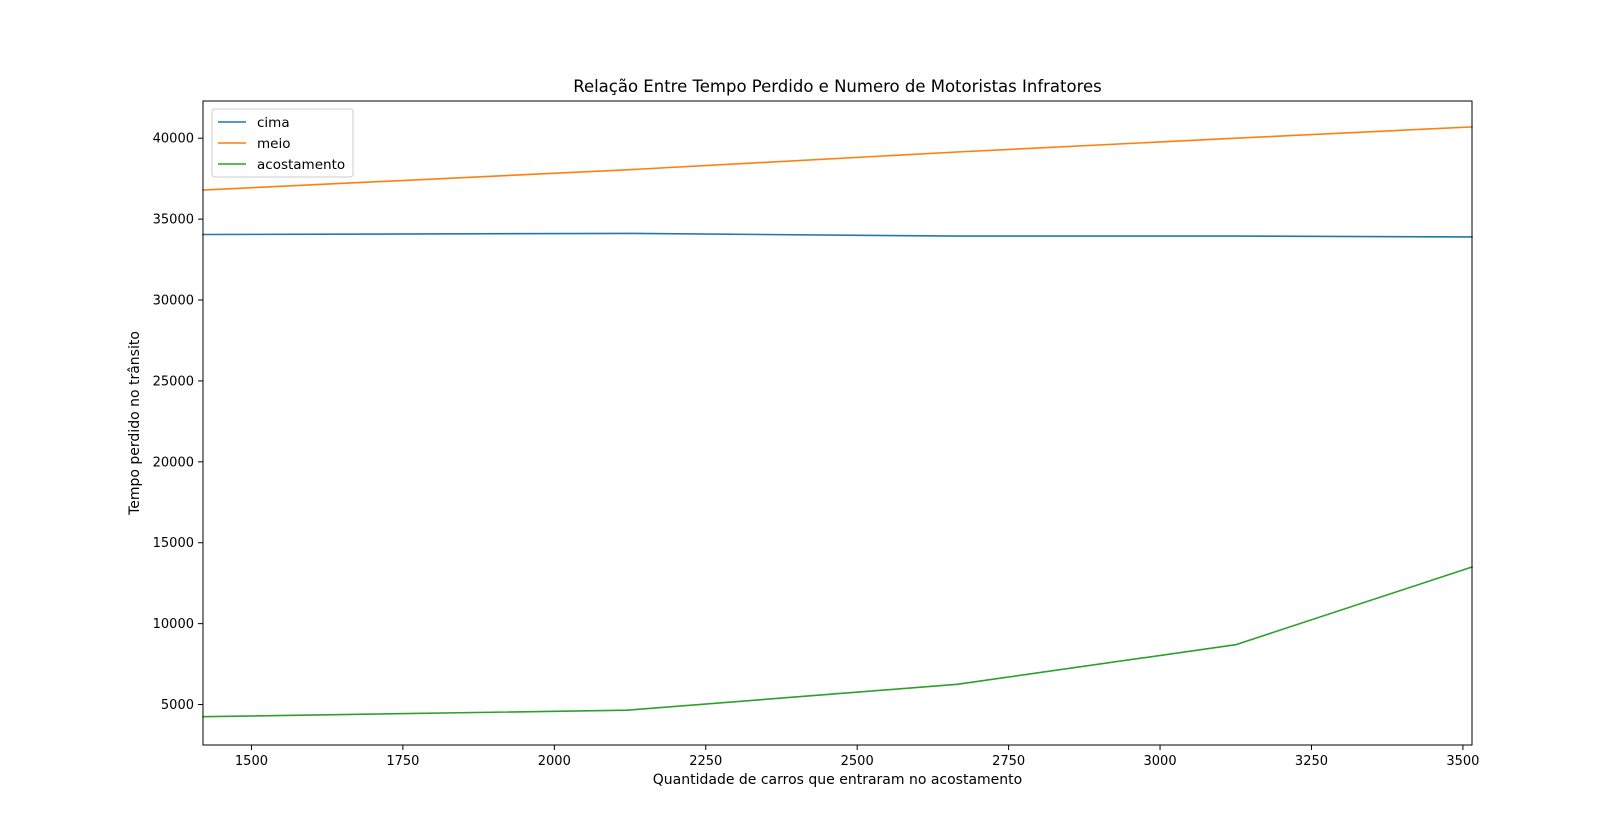 The image size is (1623, 830). I want to click on x-tick-label: 3250, so click(1311, 761).